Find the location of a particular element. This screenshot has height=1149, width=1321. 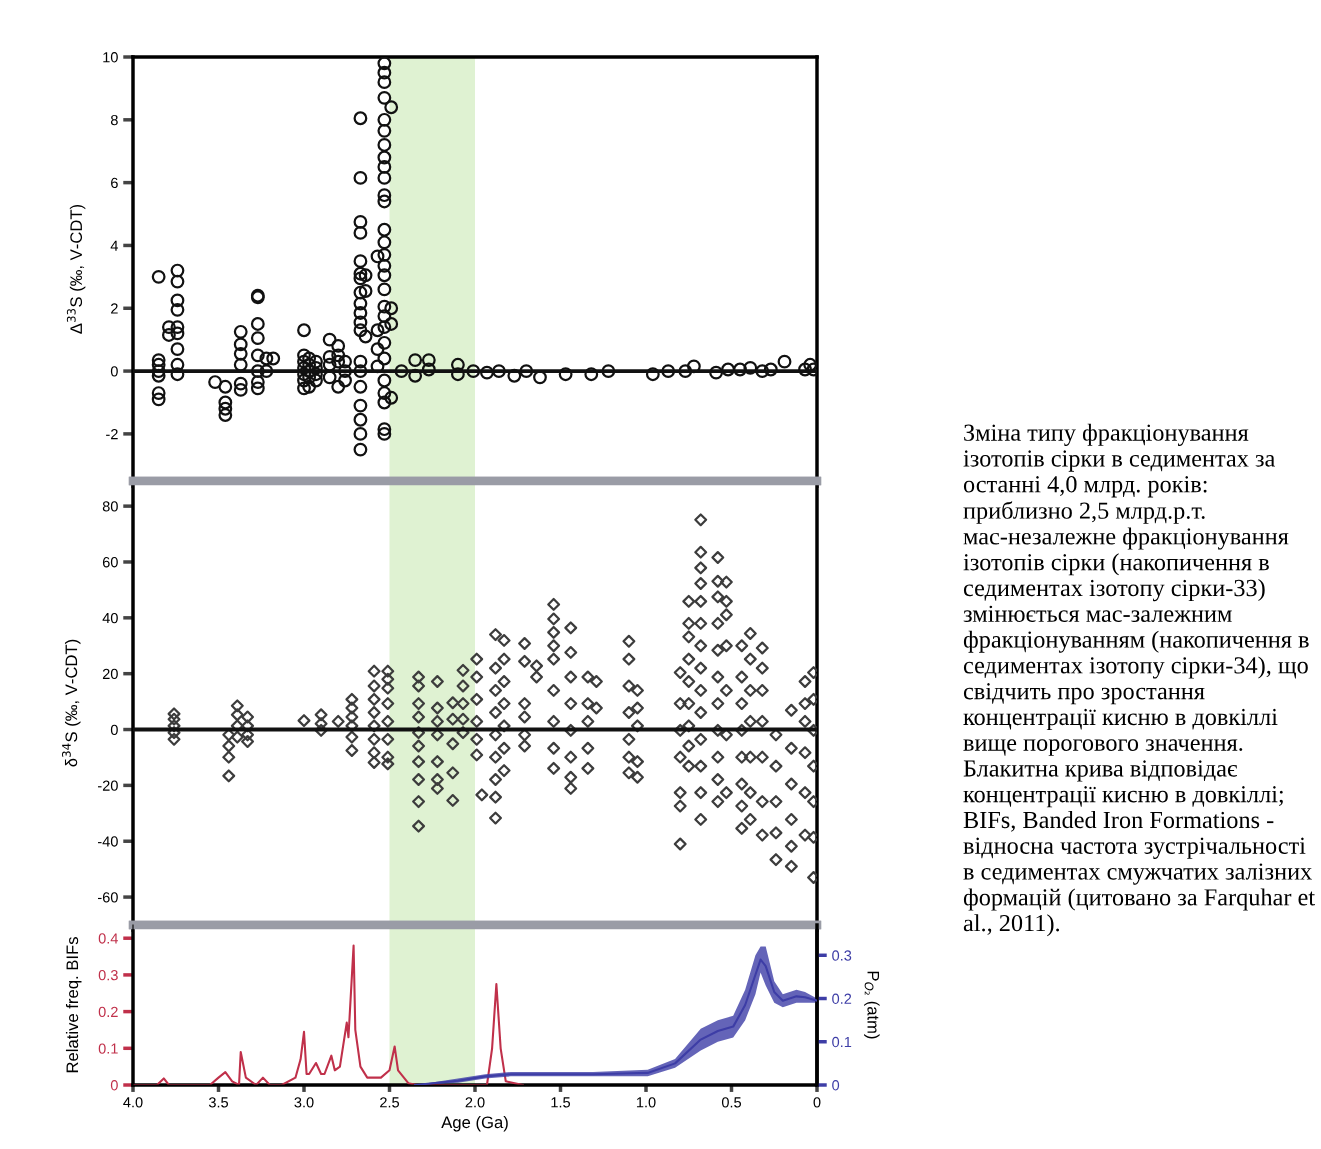

x-axis-title: Age (Ga) is located at coordinates (474, 1123).